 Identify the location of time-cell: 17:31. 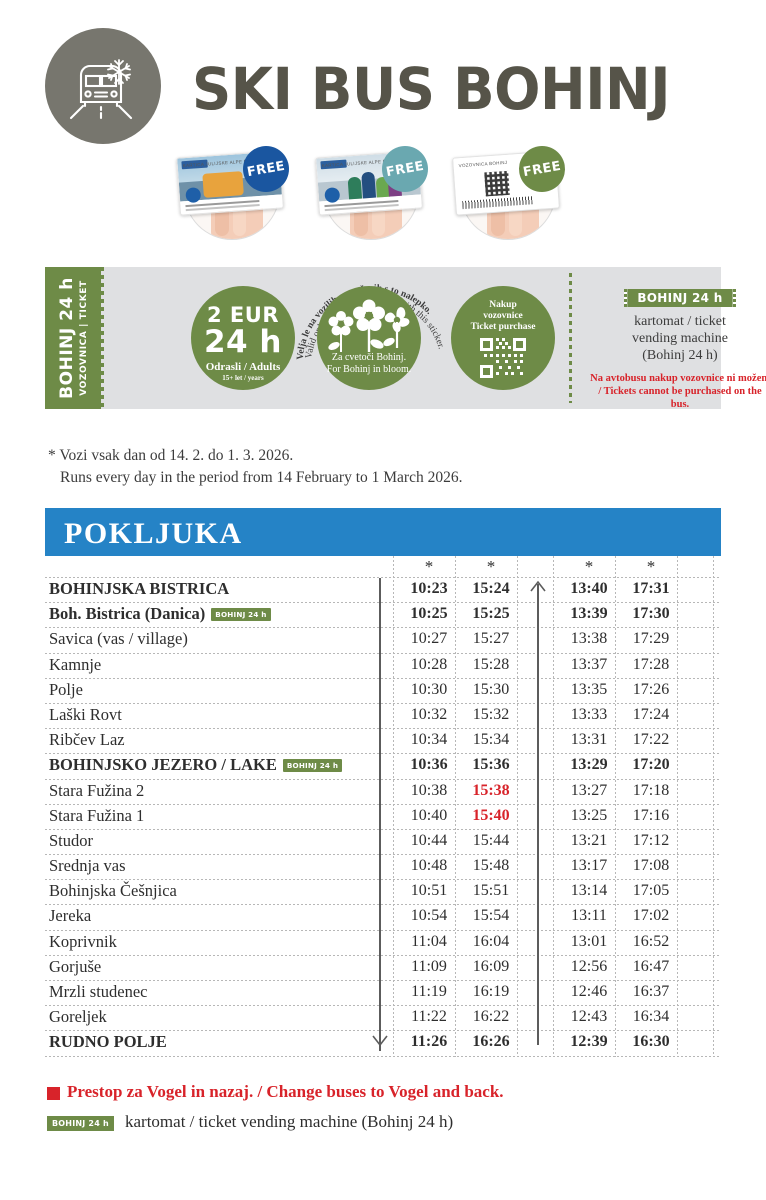
(651, 588).